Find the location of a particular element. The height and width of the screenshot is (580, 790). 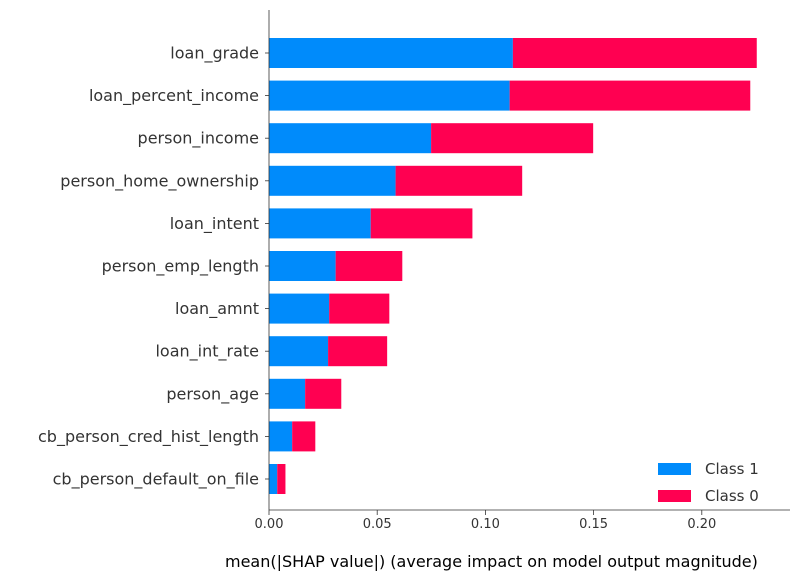

category-label: loan_percent_income is located at coordinates (174, 96).